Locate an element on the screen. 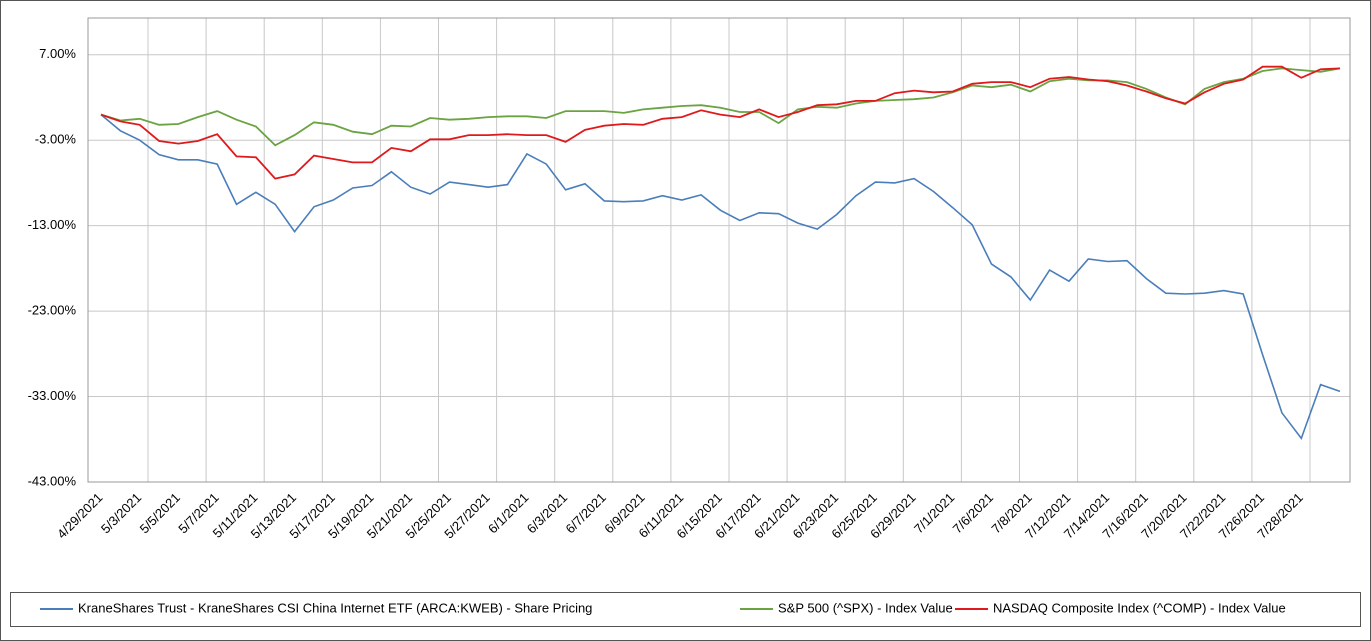 This screenshot has height=641, width=1371. legend-label: S&P 500 (^SPX) - Index Value is located at coordinates (865, 607).